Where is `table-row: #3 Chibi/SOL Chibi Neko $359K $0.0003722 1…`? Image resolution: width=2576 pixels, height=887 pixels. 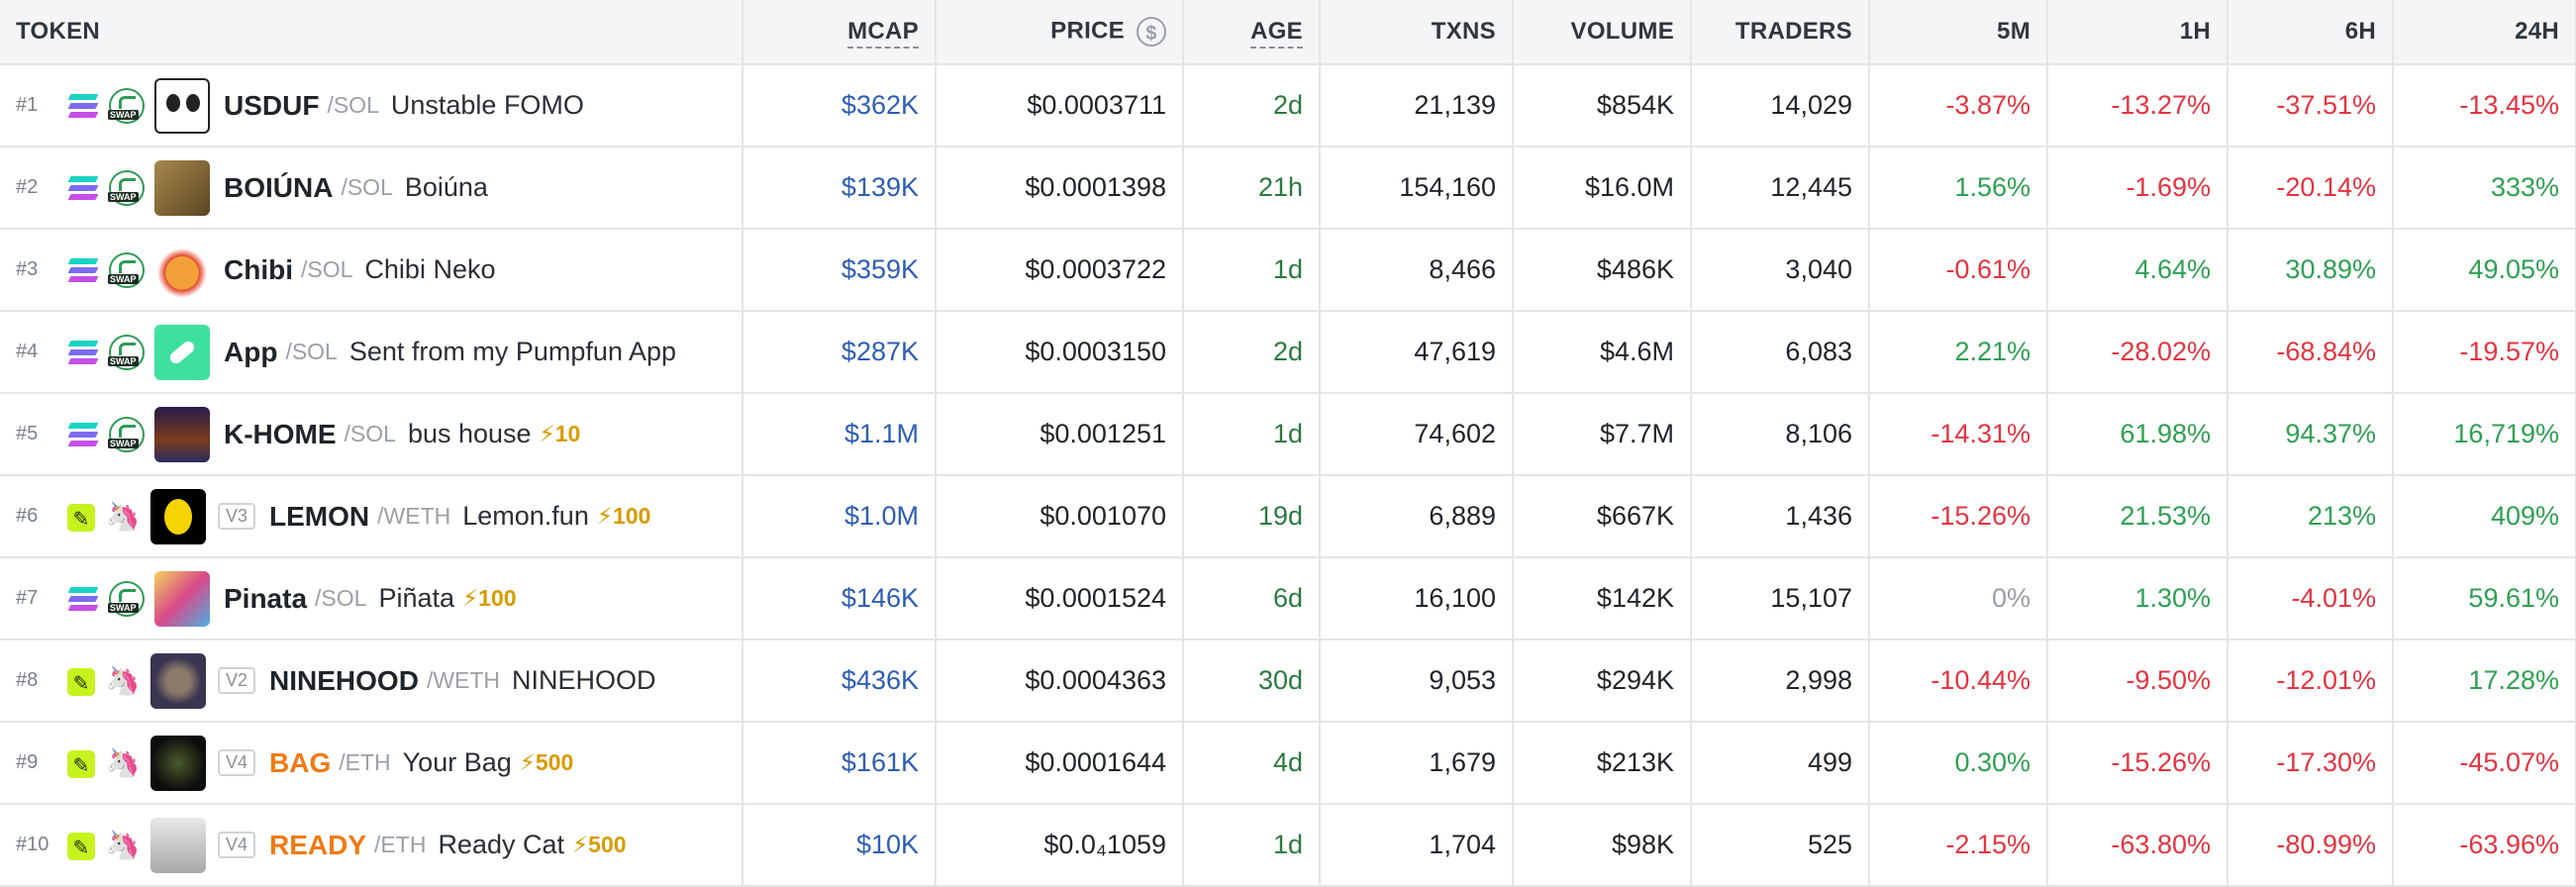
table-row: #3 Chibi/SOL Chibi Neko $359K $0.0003722 1… is located at coordinates (1288, 270).